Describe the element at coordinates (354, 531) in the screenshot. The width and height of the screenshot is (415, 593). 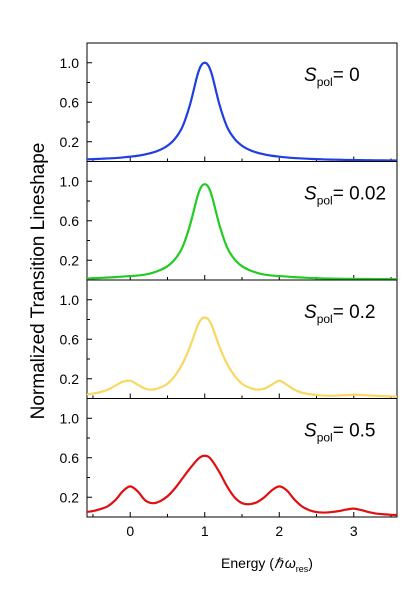
I see `x-tick-label: 3` at that location.